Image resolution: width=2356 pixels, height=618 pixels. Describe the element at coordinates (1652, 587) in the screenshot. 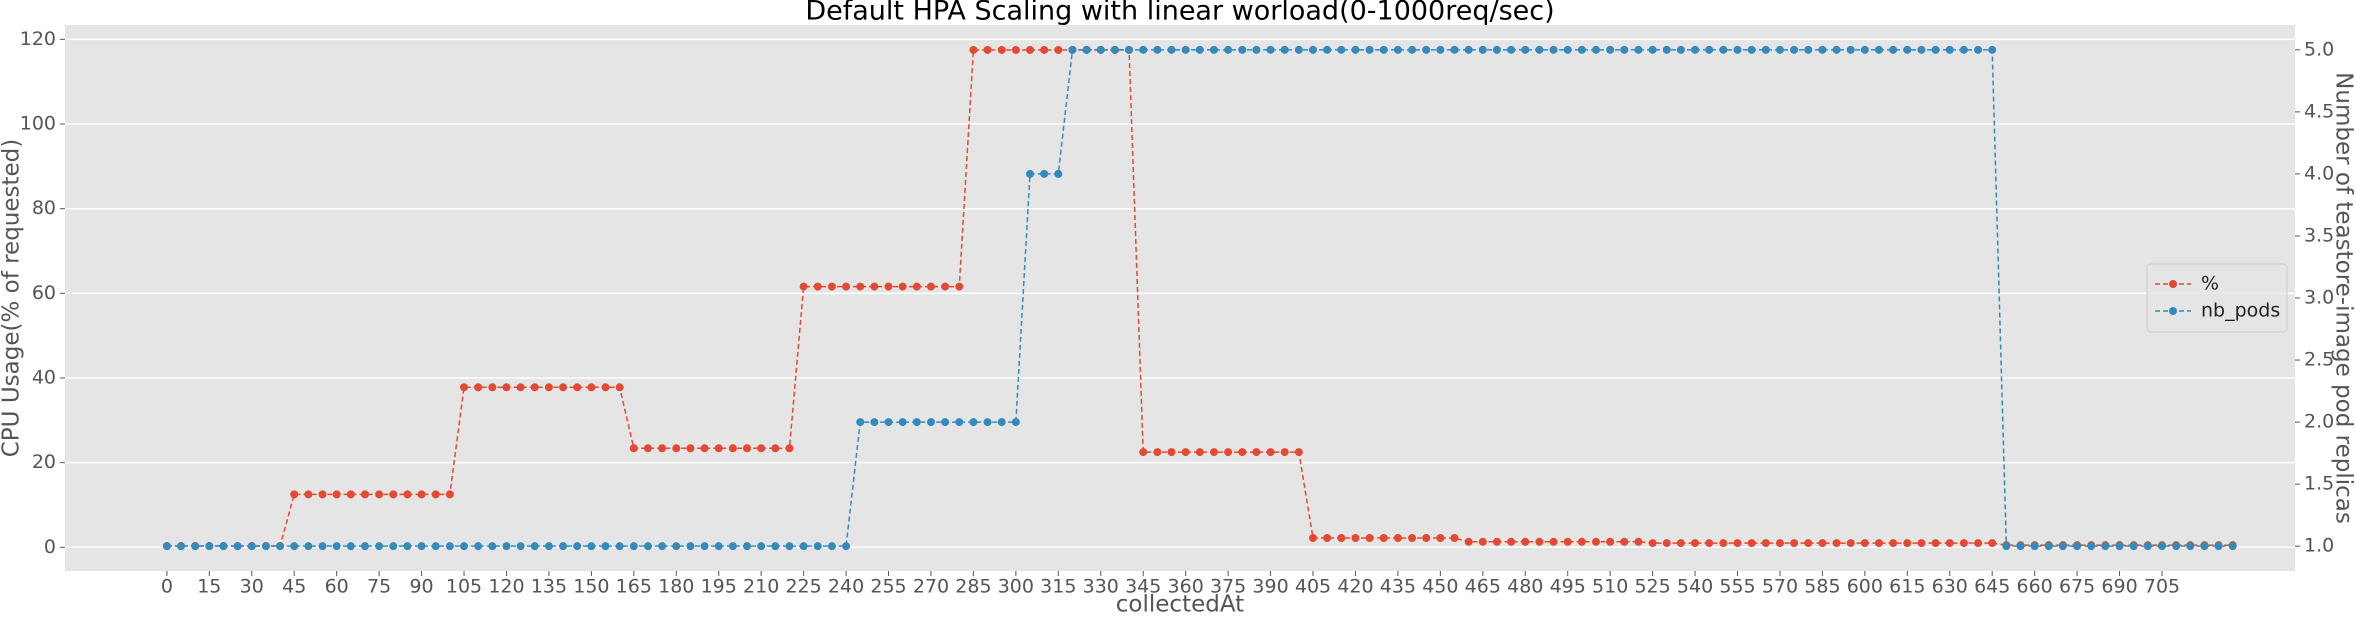

I see `x-tick-label: 525` at that location.